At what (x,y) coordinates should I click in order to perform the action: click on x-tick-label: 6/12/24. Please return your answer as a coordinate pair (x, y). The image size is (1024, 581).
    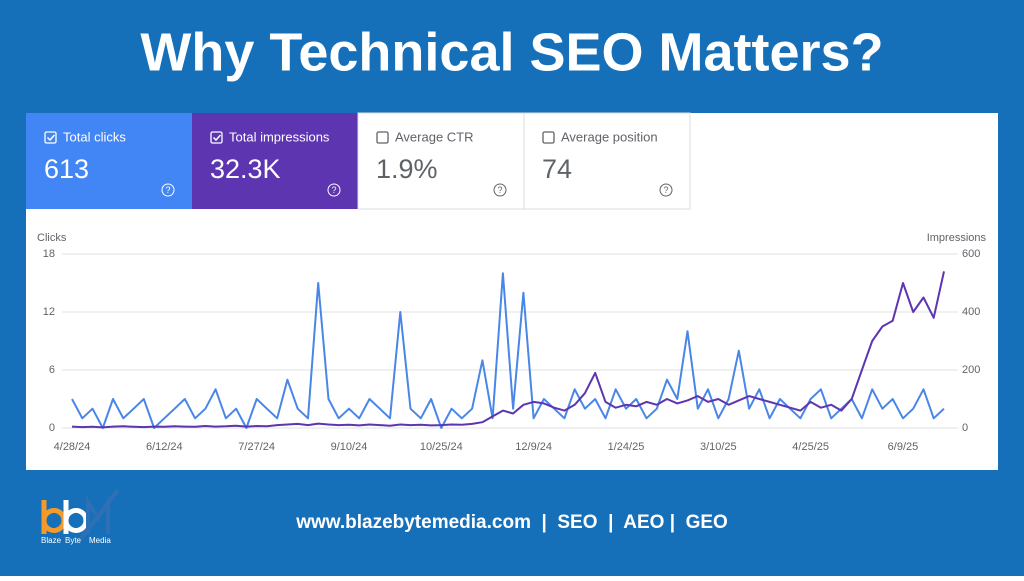
    Looking at the image, I should click on (164, 447).